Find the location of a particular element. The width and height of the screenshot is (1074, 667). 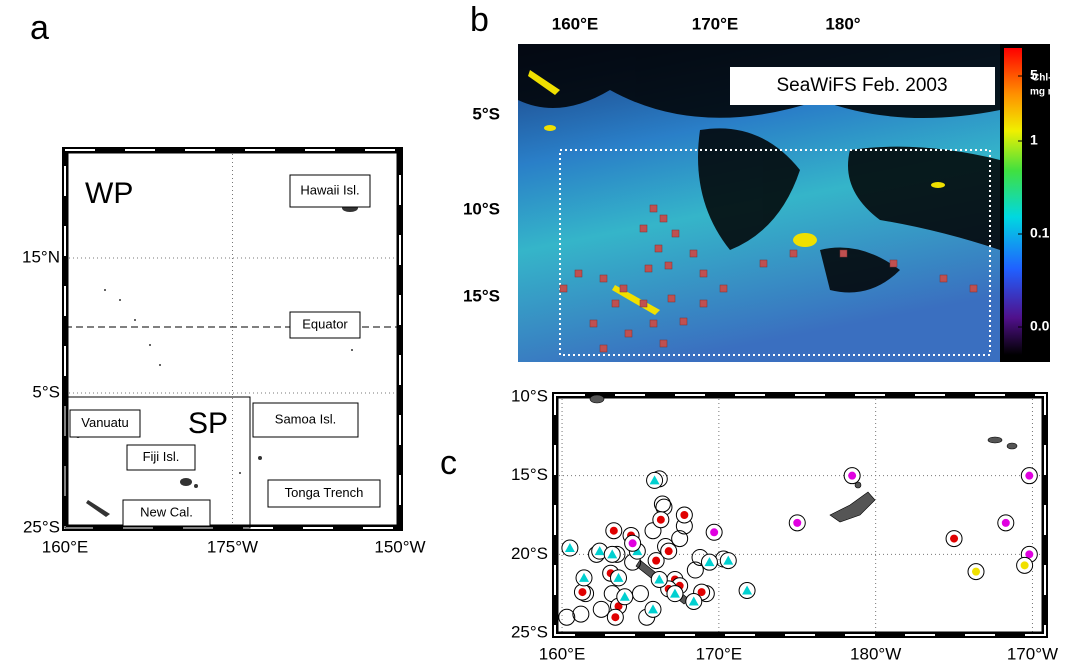

panel-label: a is located at coordinates (39, 28).